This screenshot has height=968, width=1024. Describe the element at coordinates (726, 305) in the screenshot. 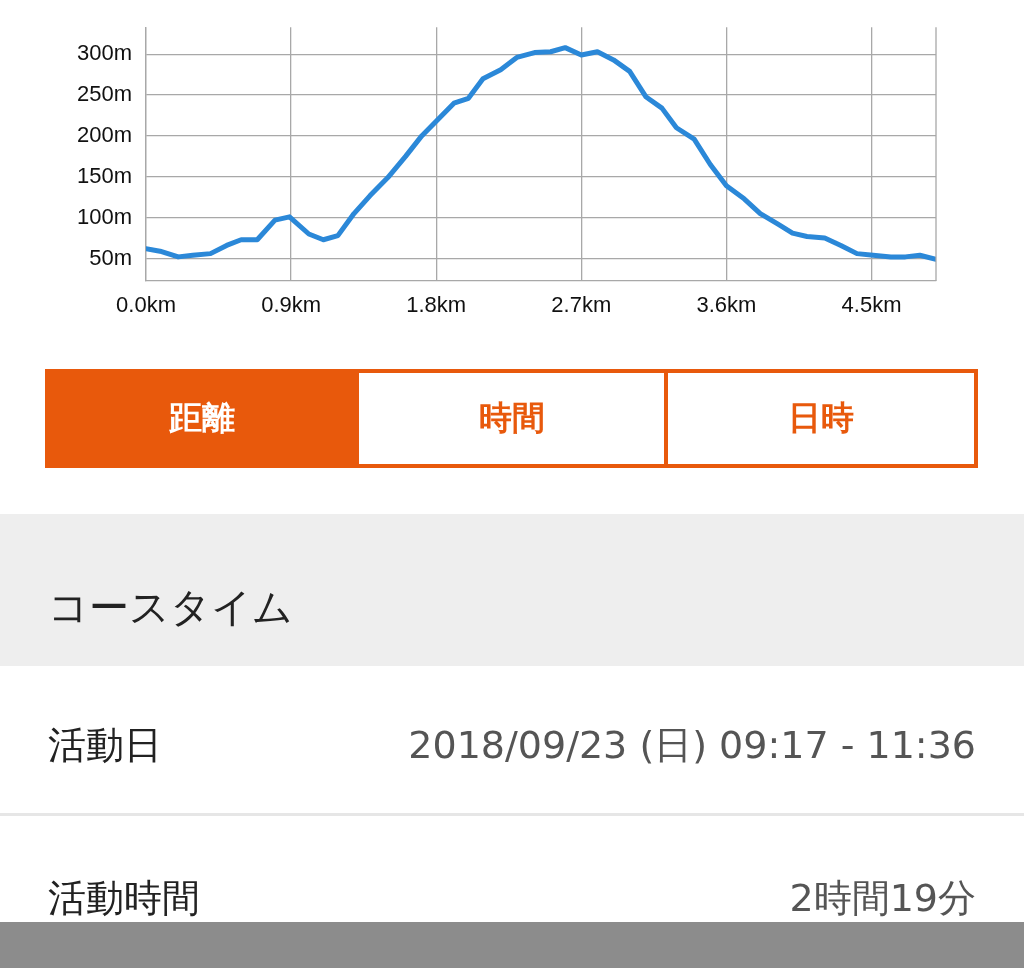

I see `x-tick-label: 3.6km` at that location.